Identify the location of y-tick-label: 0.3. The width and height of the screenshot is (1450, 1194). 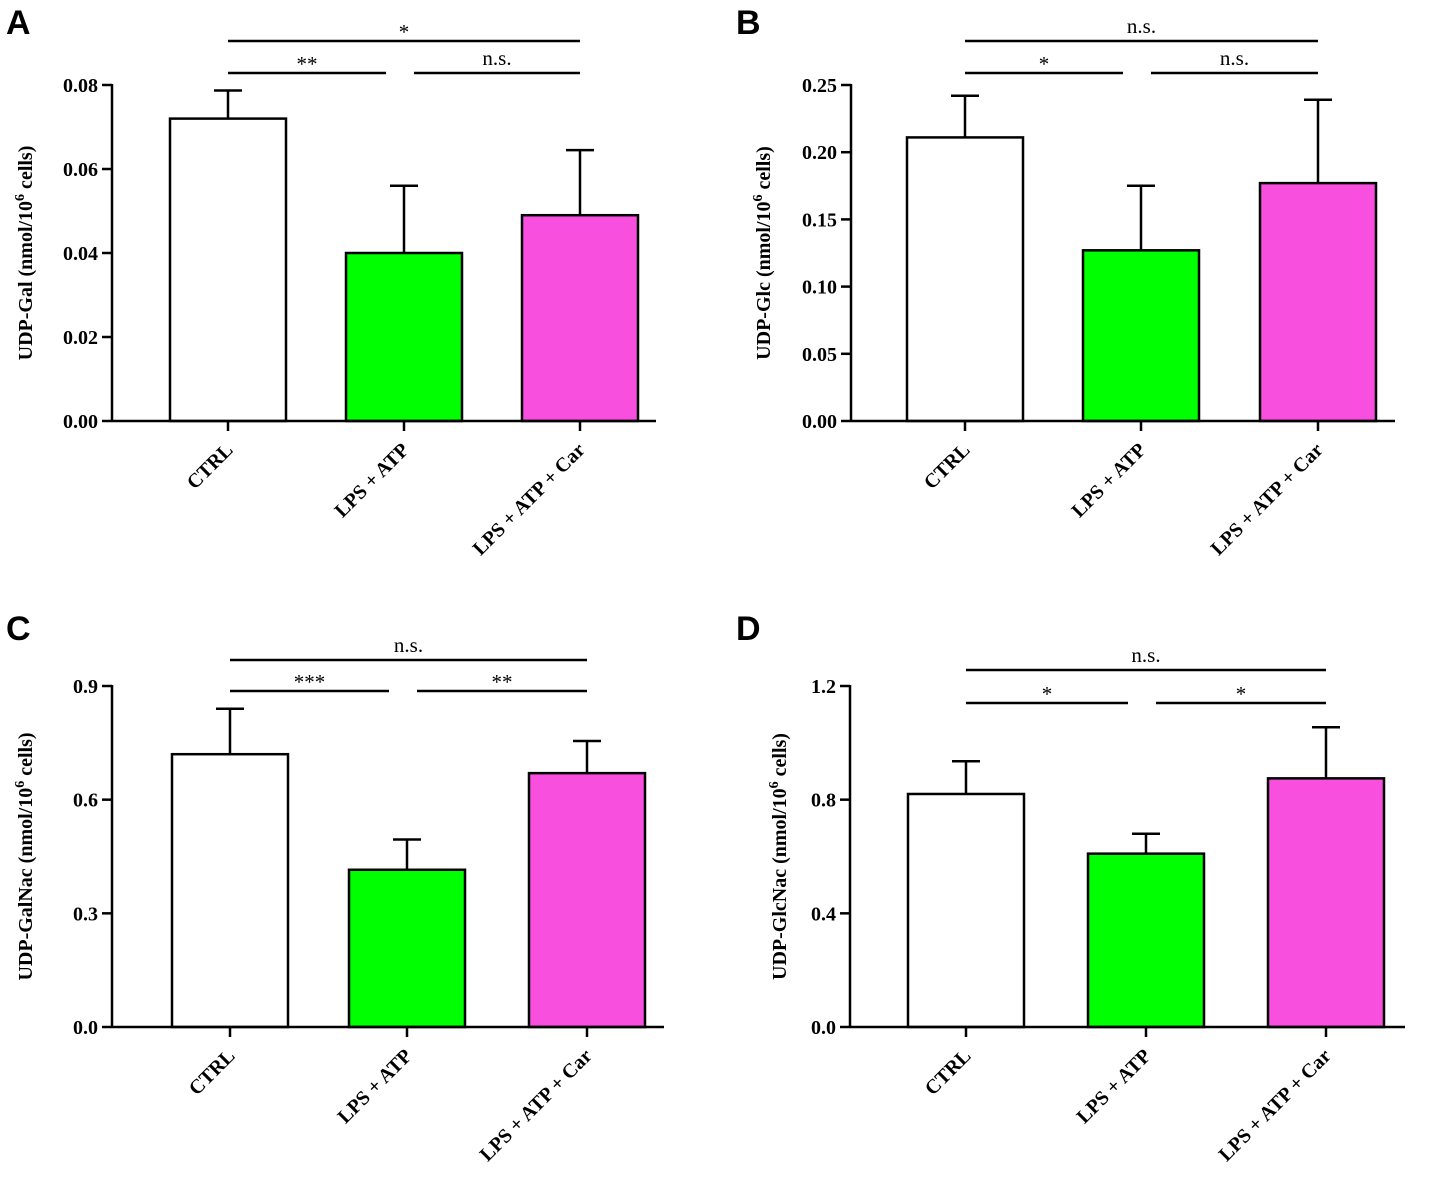
(85, 914).